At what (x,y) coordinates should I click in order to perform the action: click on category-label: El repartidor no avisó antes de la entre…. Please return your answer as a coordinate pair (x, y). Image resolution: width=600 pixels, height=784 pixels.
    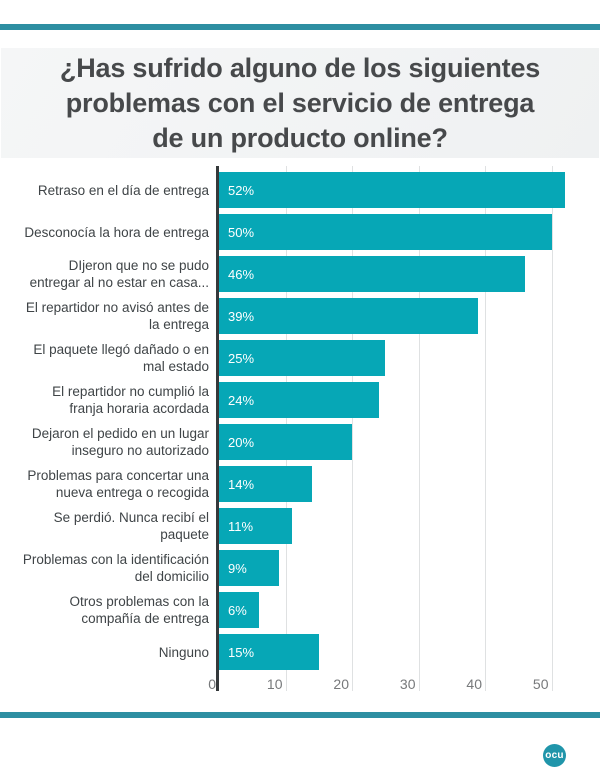
    Looking at the image, I should click on (117, 316).